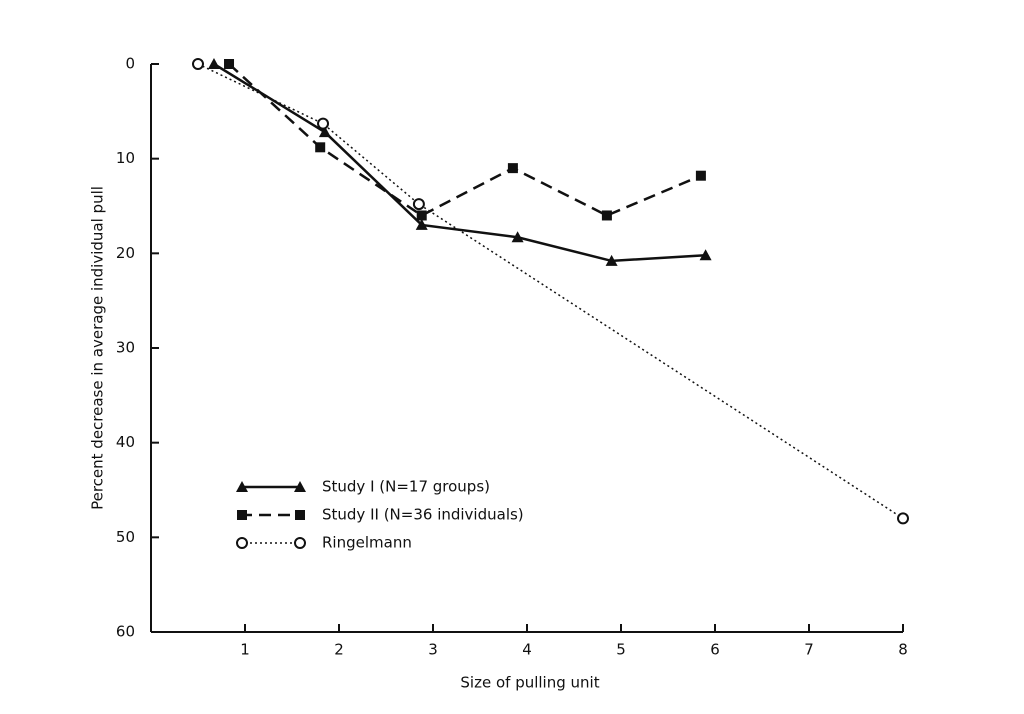 The width and height of the screenshot is (1024, 714). I want to click on x-tick-label: 7, so click(809, 650).